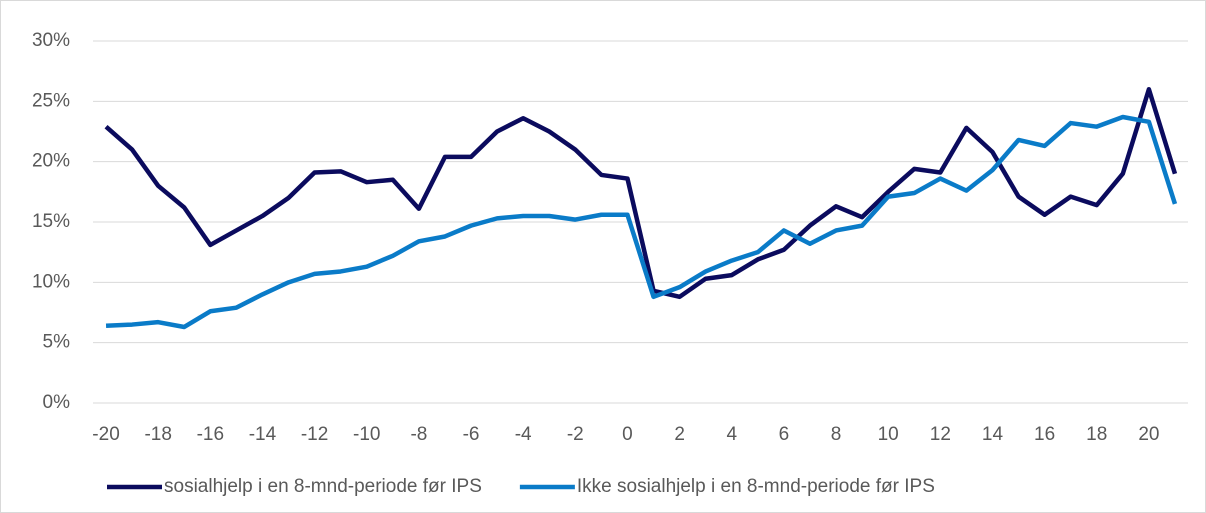 This screenshot has height=513, width=1206. Describe the element at coordinates (627, 434) in the screenshot. I see `x-tick-label: 0` at that location.